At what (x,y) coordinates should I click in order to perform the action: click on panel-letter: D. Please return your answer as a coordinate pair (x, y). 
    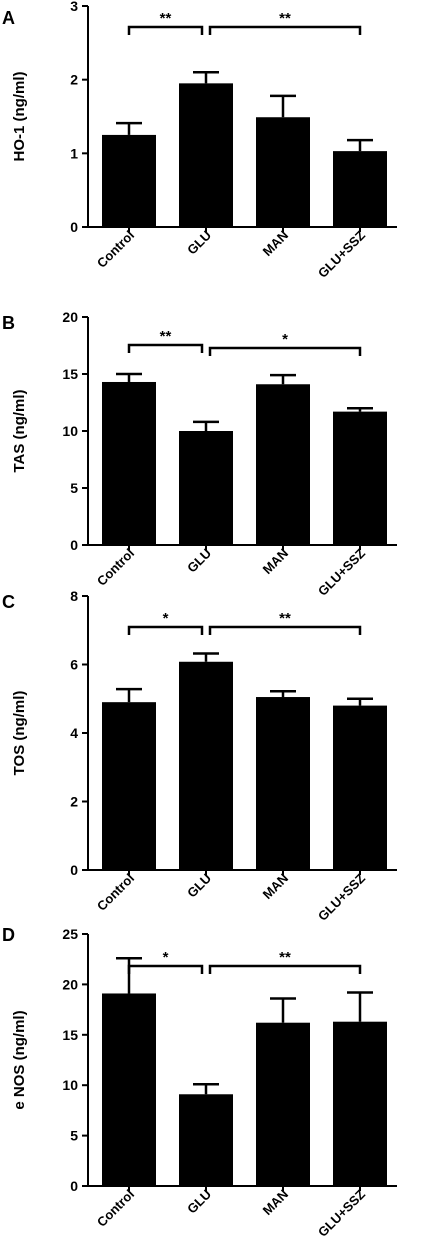
    Looking at the image, I should click on (8, 935).